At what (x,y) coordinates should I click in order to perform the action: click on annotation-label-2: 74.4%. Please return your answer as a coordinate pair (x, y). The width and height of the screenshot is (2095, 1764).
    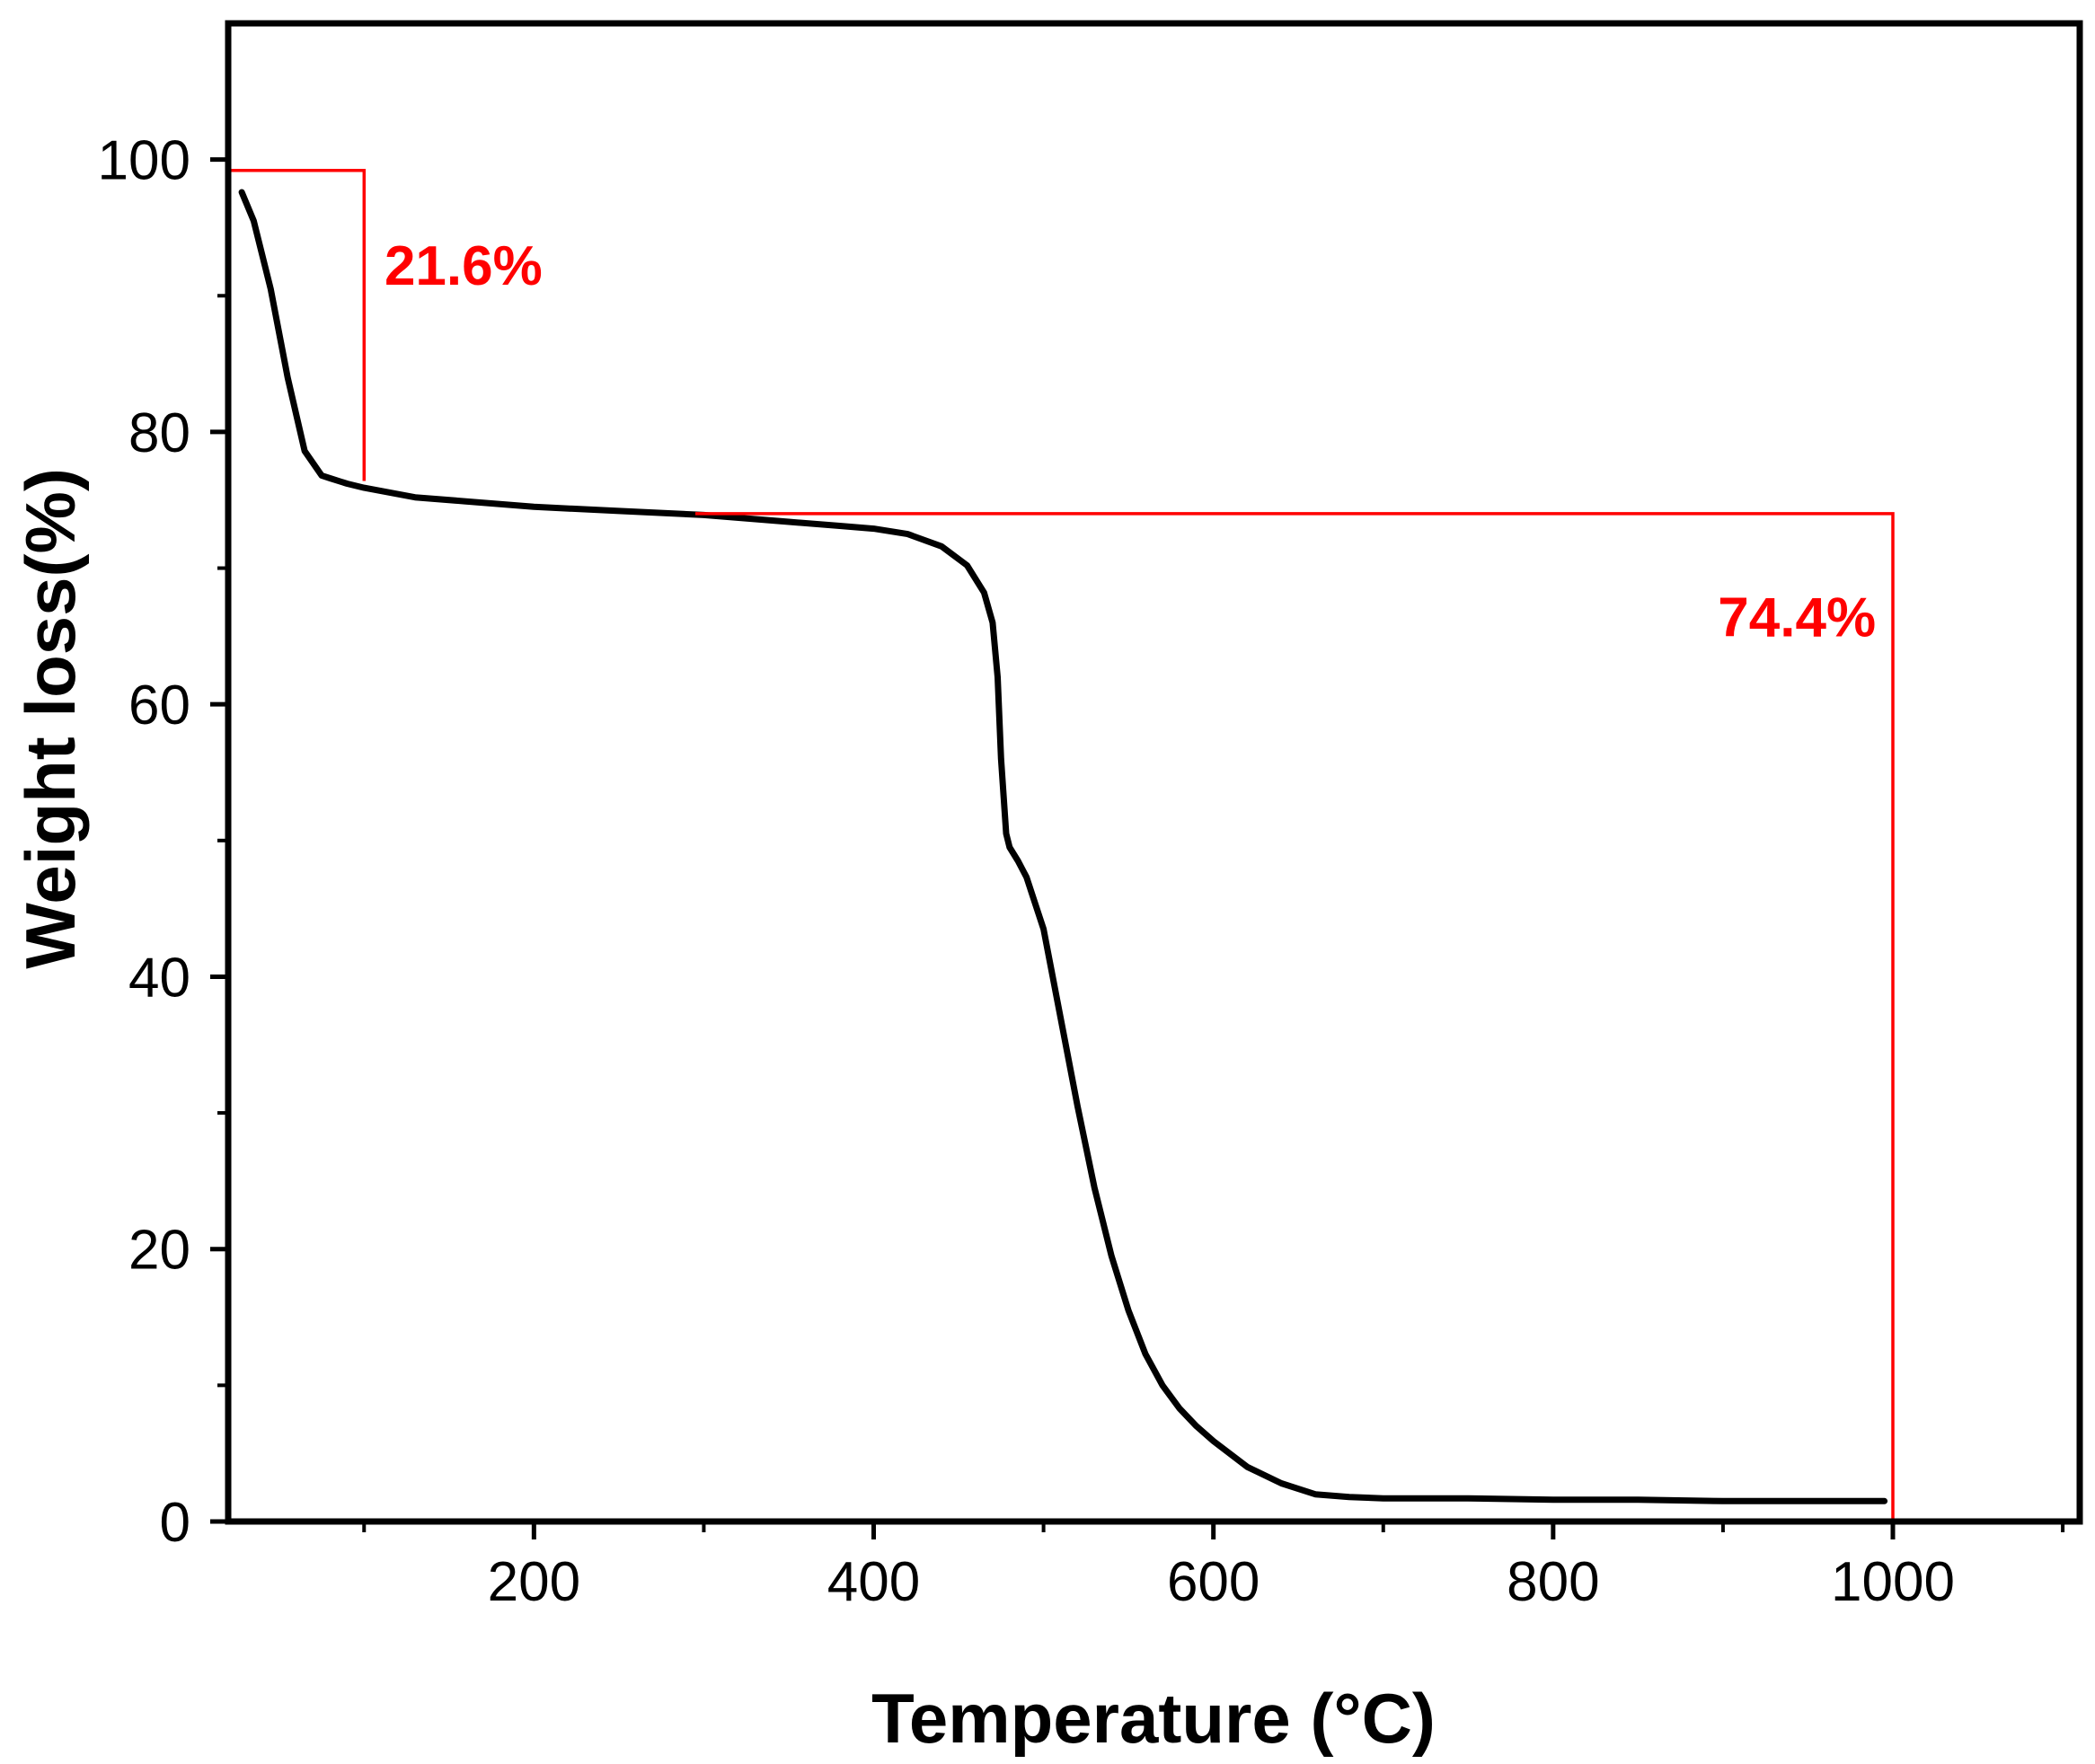
    Looking at the image, I should click on (1797, 617).